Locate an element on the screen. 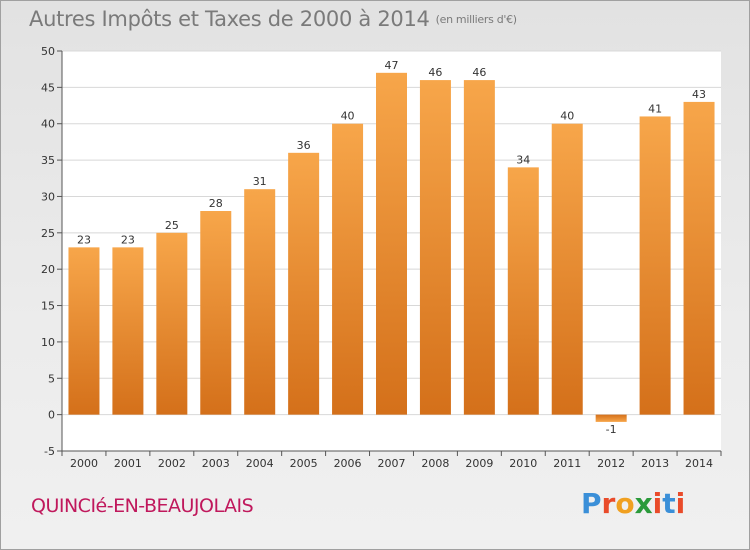 The height and width of the screenshot is (550, 750). x-tick-label: 2010 is located at coordinates (523, 463).